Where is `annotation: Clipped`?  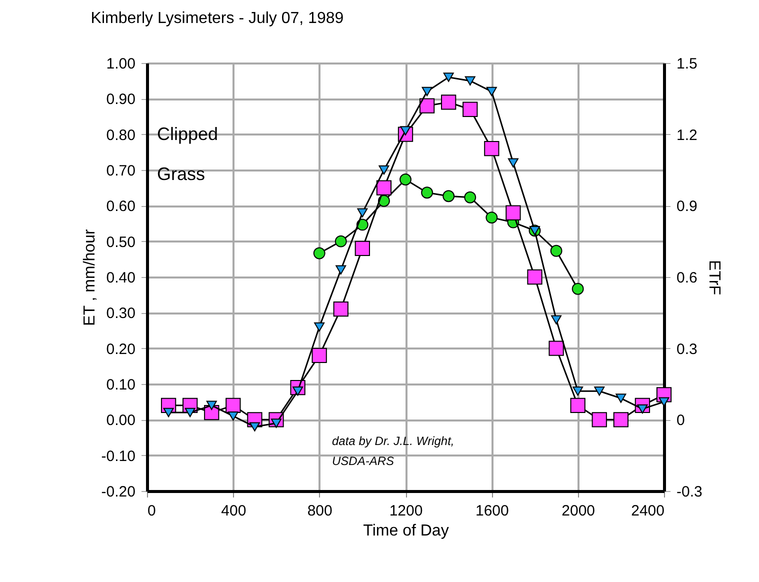
annotation: Clipped is located at coordinates (187, 134).